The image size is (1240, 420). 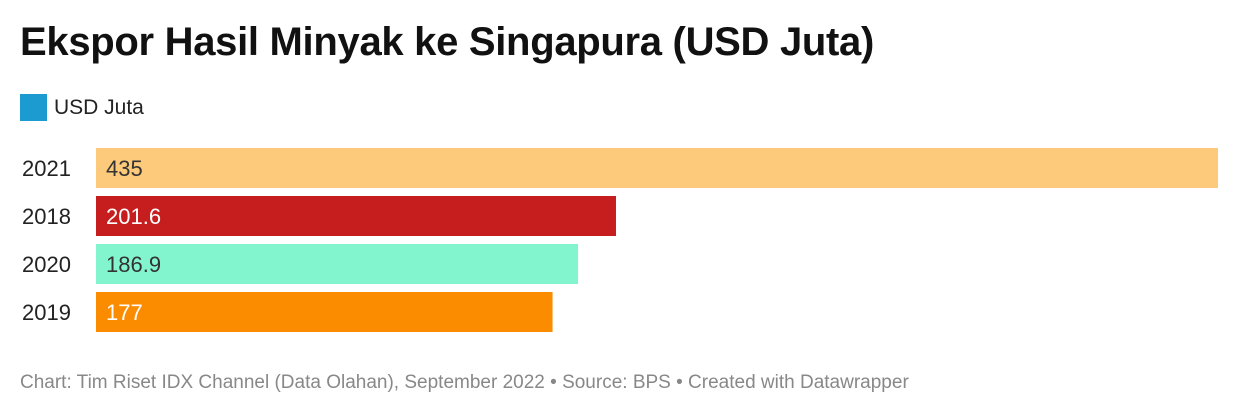 I want to click on bar-value-label: 201.6, so click(x=133, y=216).